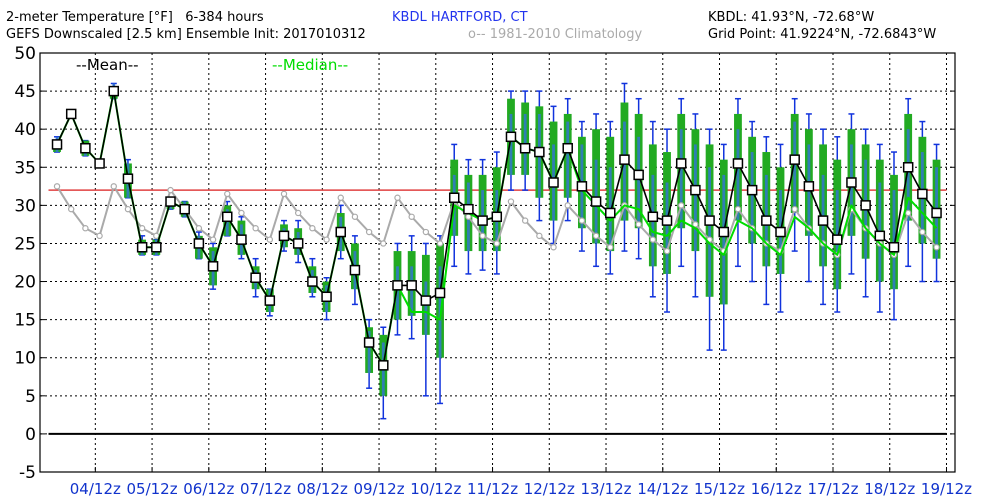  What do you see at coordinates (25, 359) in the screenshot?
I see `y-tick-label: 10` at bounding box center [25, 359].